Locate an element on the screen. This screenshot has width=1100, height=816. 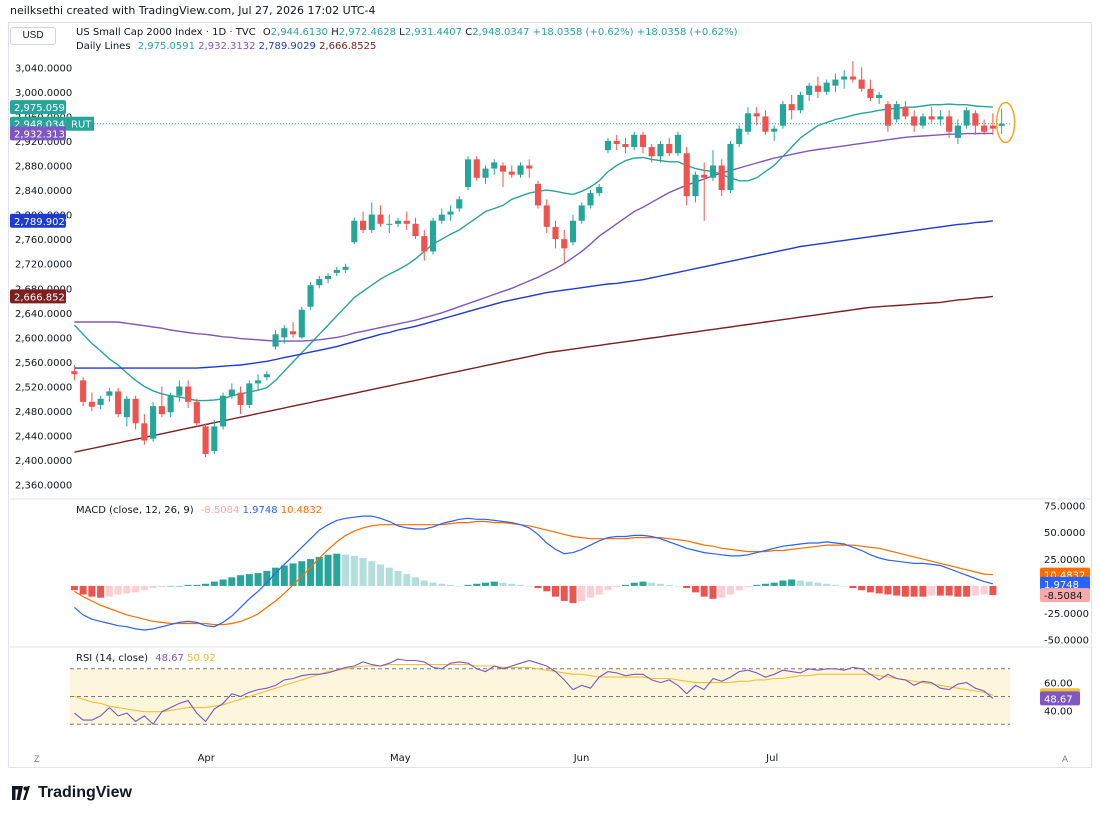
ma-legend-value-4: 2,666.8525 is located at coordinates (348, 46).